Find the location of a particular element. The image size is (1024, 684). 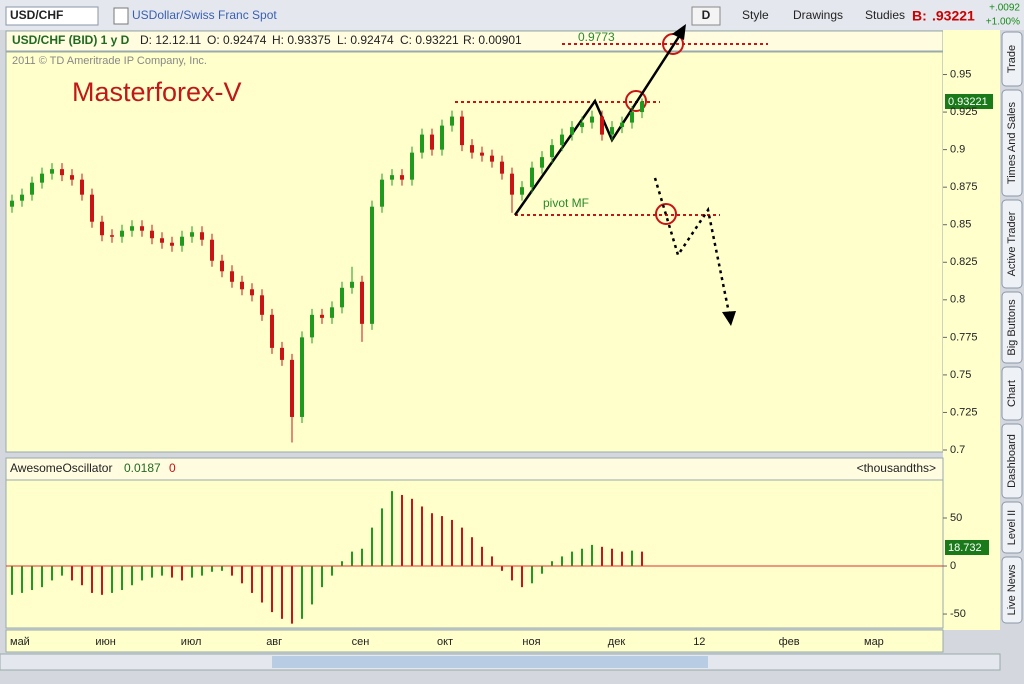

hash-button is located at coordinates (121, 16).